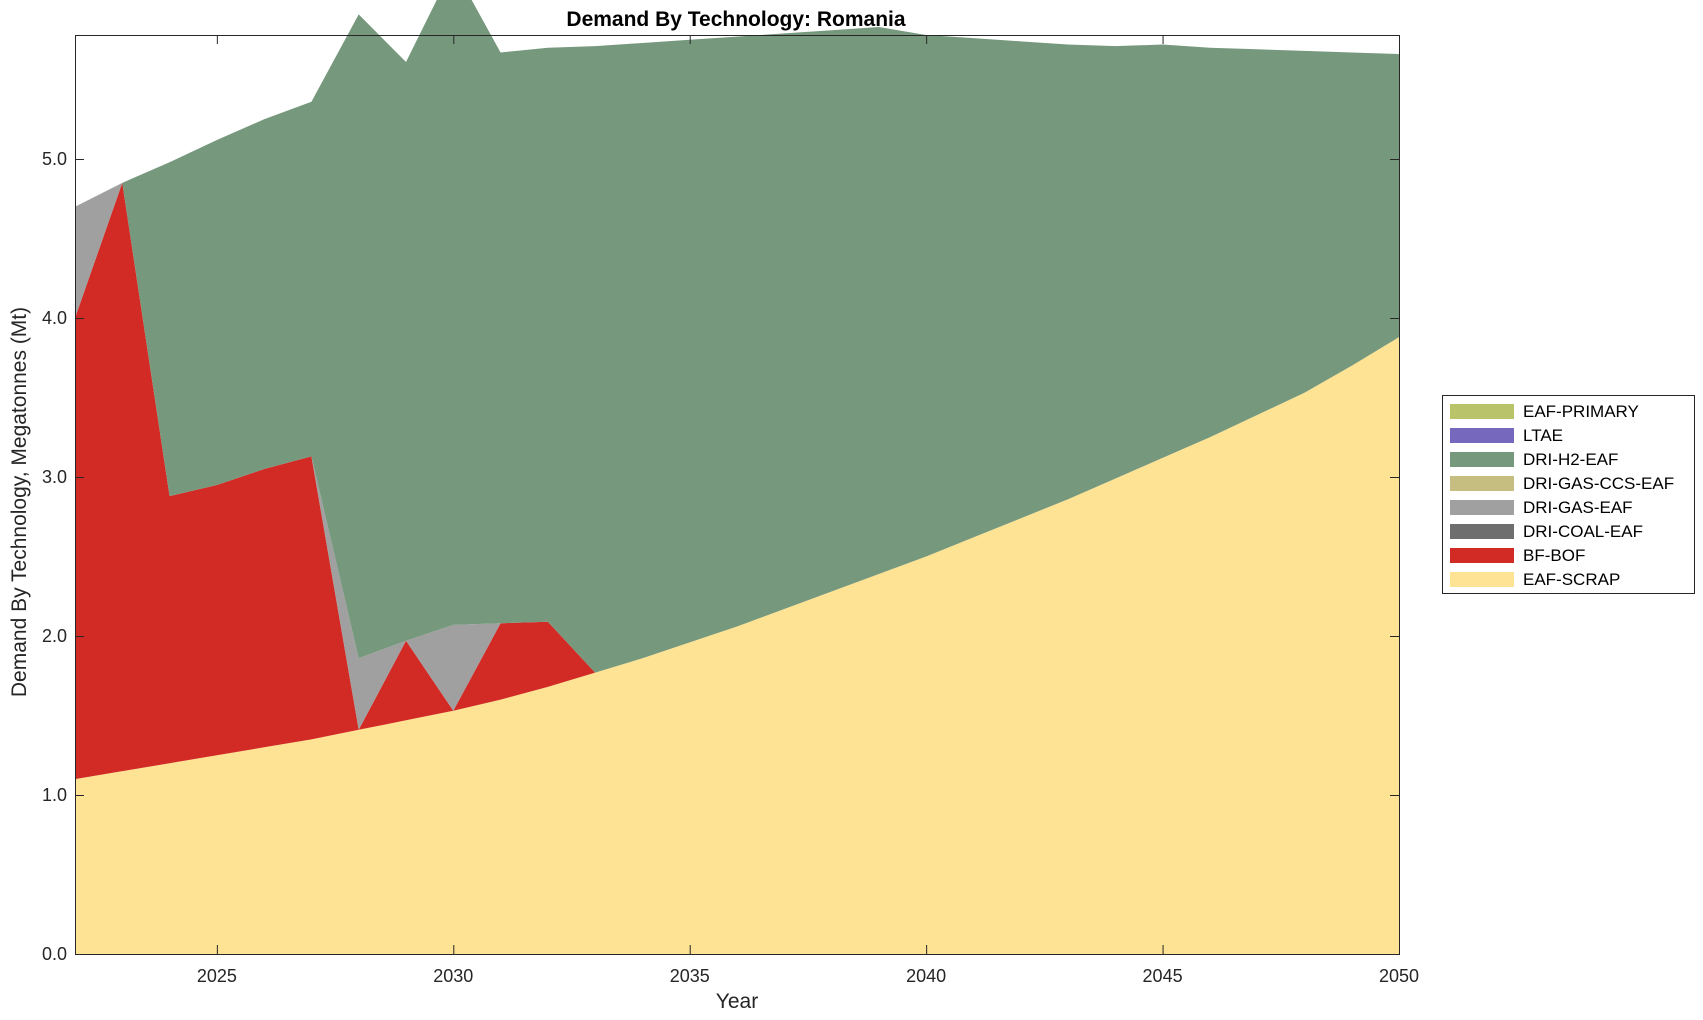 Image resolution: width=1703 pixels, height=1020 pixels. Describe the element at coordinates (54, 954) in the screenshot. I see `y-tick-label: 0.0` at that location.